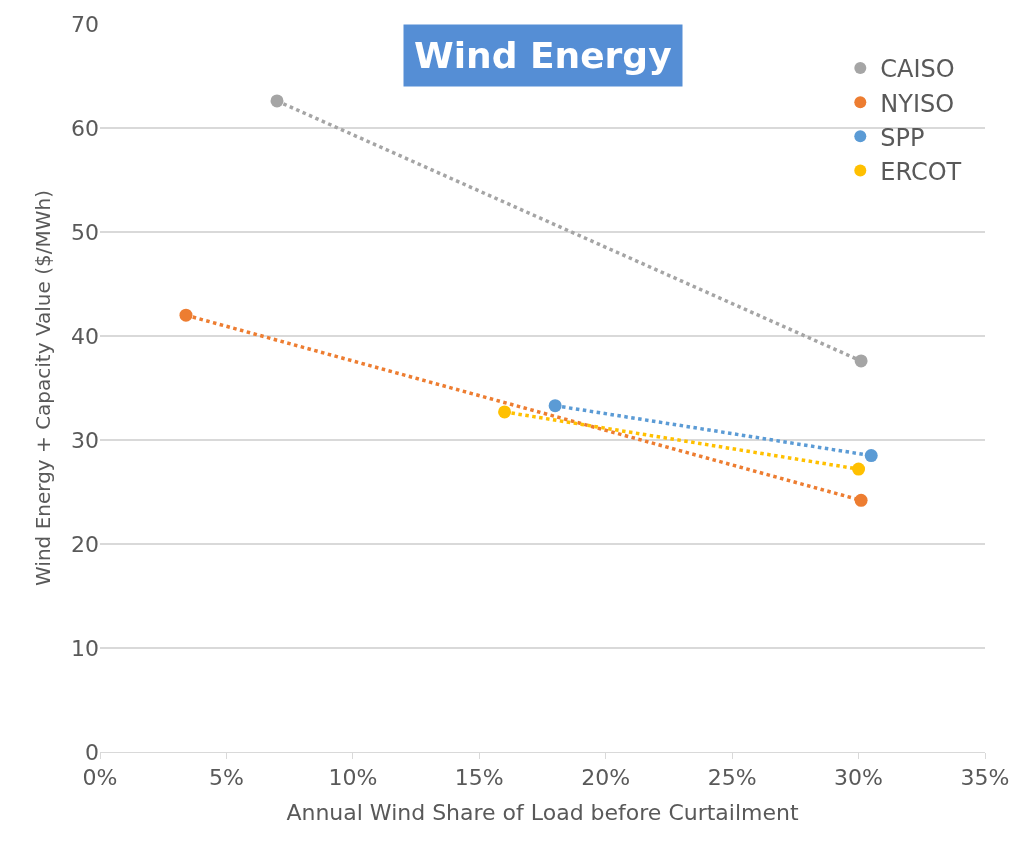 The height and width of the screenshot is (852, 1021). Describe the element at coordinates (917, 103) in the screenshot. I see `legend-label: NYISO` at that location.